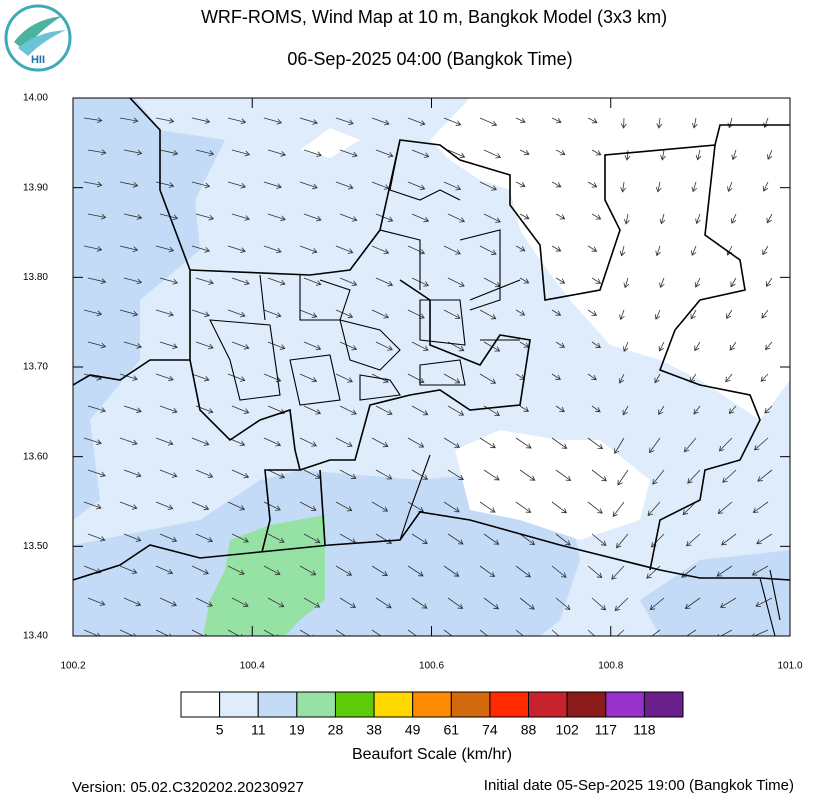 The width and height of the screenshot is (816, 805). What do you see at coordinates (72, 666) in the screenshot?
I see `x-tick-label: 100.2` at bounding box center [72, 666].